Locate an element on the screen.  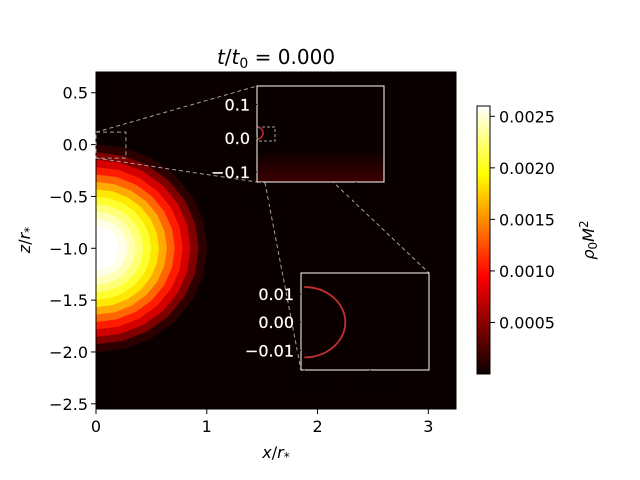
inset-x-tick-label: 0.02 is located at coordinates (370, 386).